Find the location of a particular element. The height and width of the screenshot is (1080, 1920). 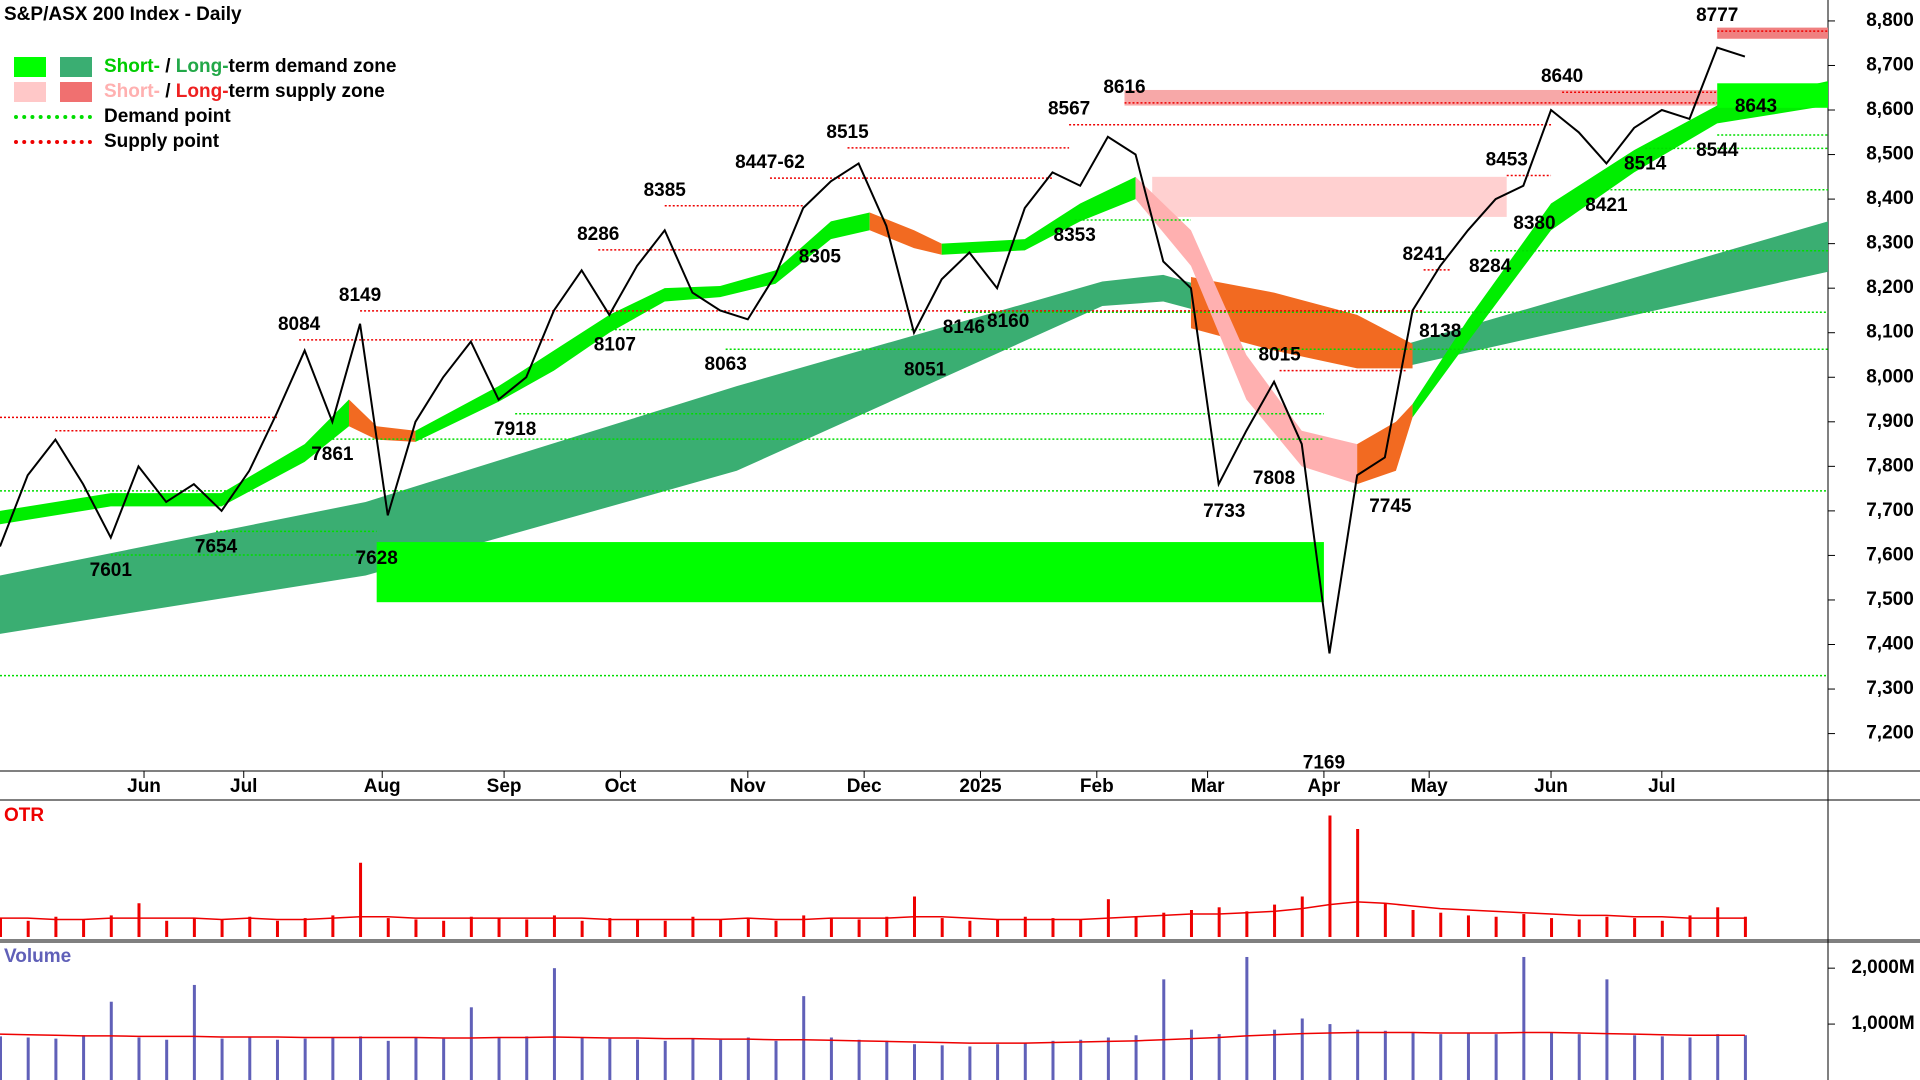

legend-item: Demand point is located at coordinates (205, 116).